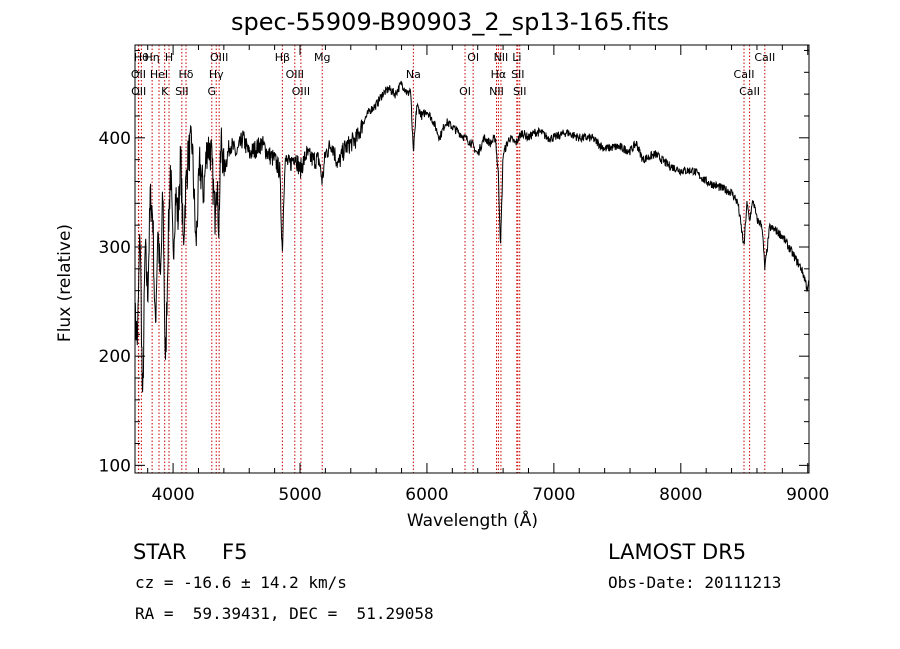 This screenshot has height=649, width=900. Describe the element at coordinates (141, 57) in the screenshot. I see `line-marker-label: Hθ` at that location.